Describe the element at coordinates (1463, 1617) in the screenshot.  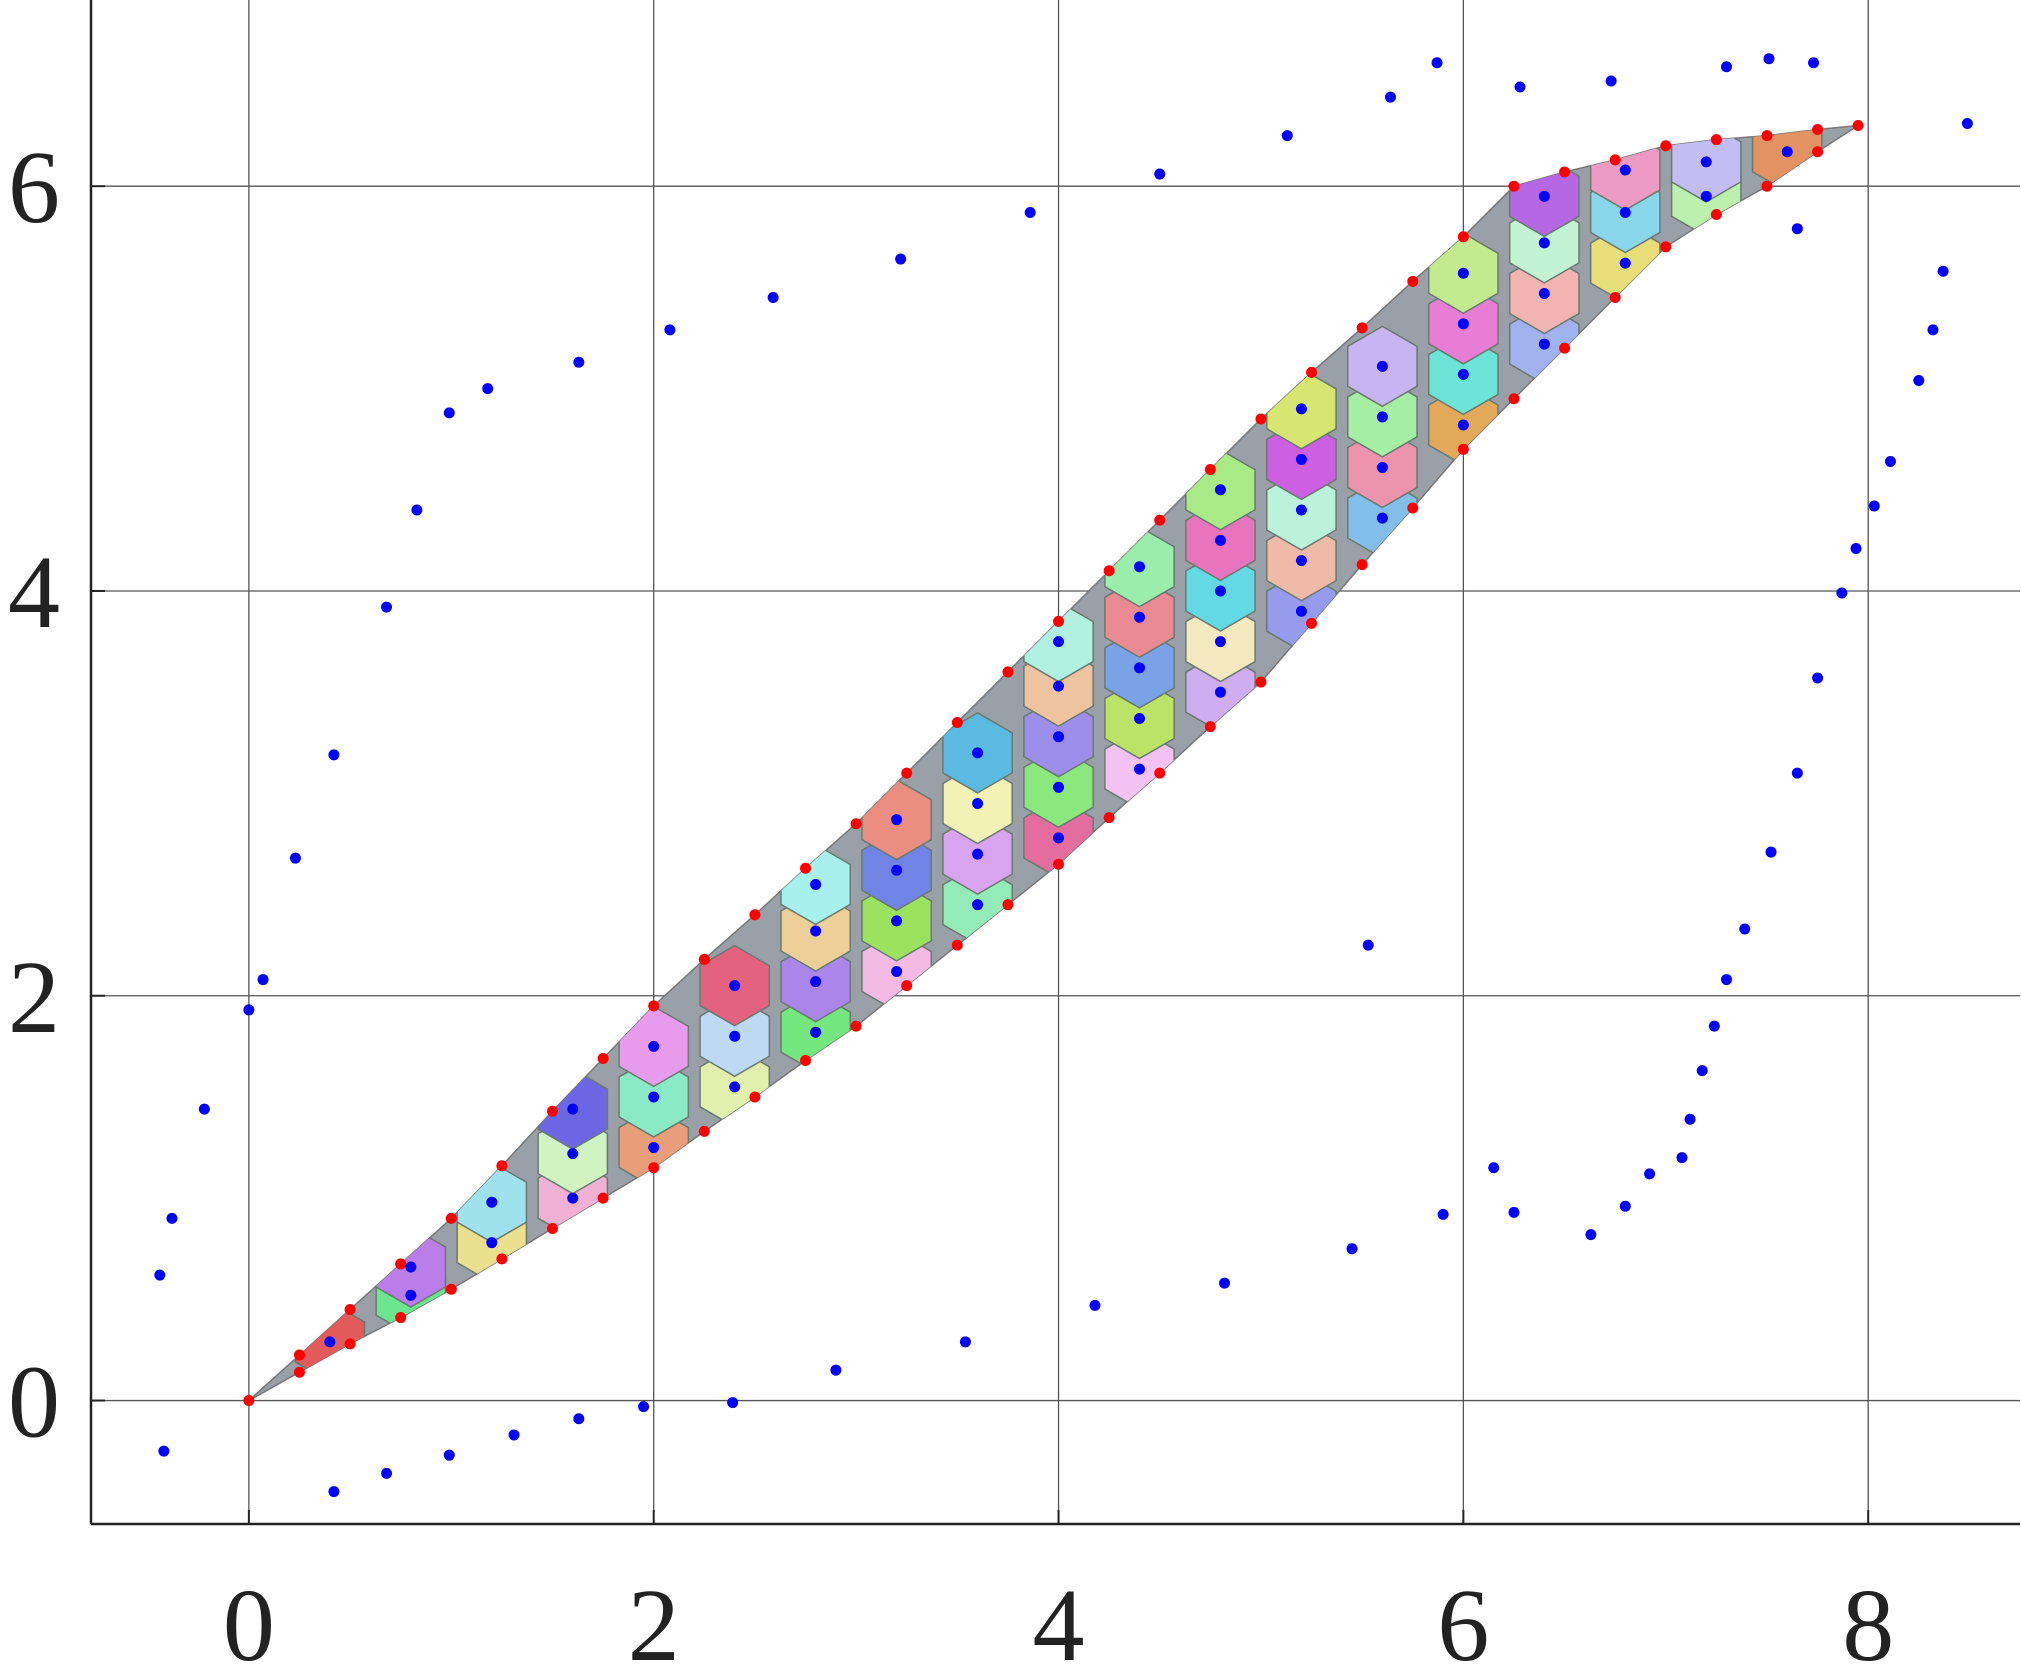
I see `x-tick-label: 6` at that location.